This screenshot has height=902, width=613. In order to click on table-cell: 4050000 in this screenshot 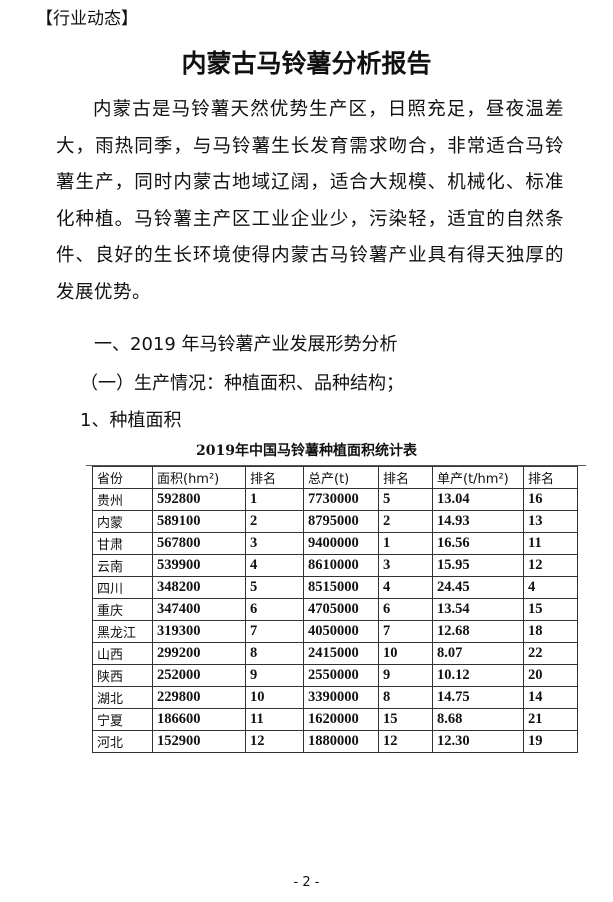, I will do `click(341, 631)`.